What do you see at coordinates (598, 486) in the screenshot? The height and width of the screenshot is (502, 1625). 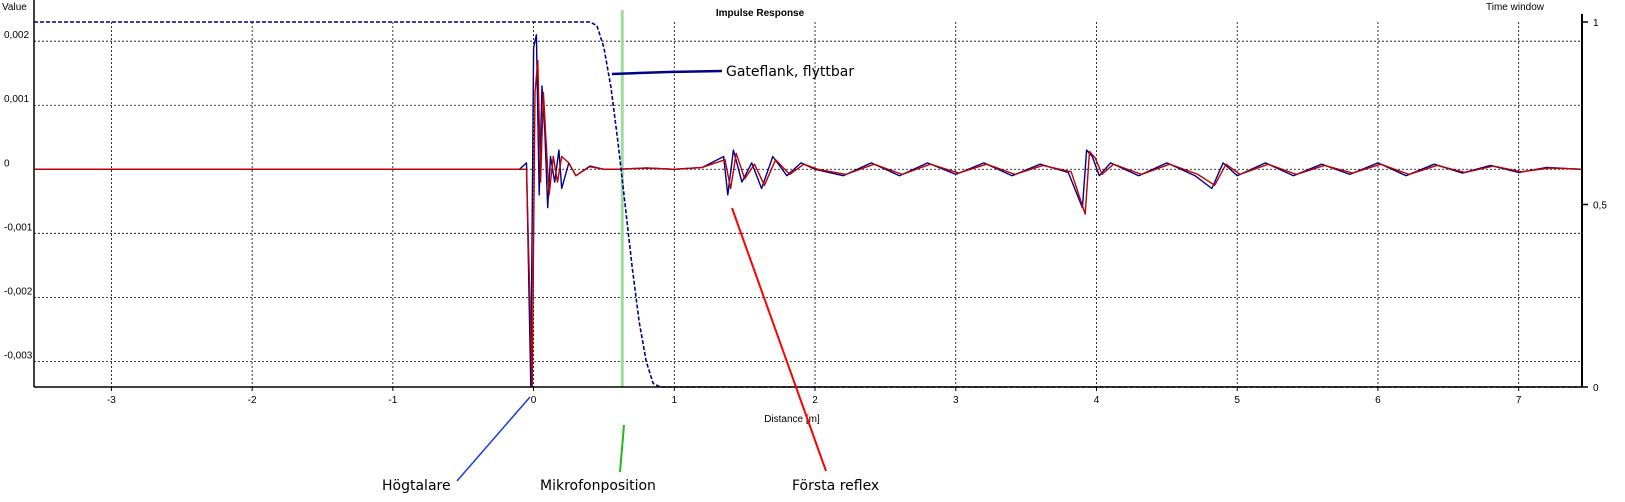 I see `annotation-mikrofonposition: Mikrofonposition` at bounding box center [598, 486].